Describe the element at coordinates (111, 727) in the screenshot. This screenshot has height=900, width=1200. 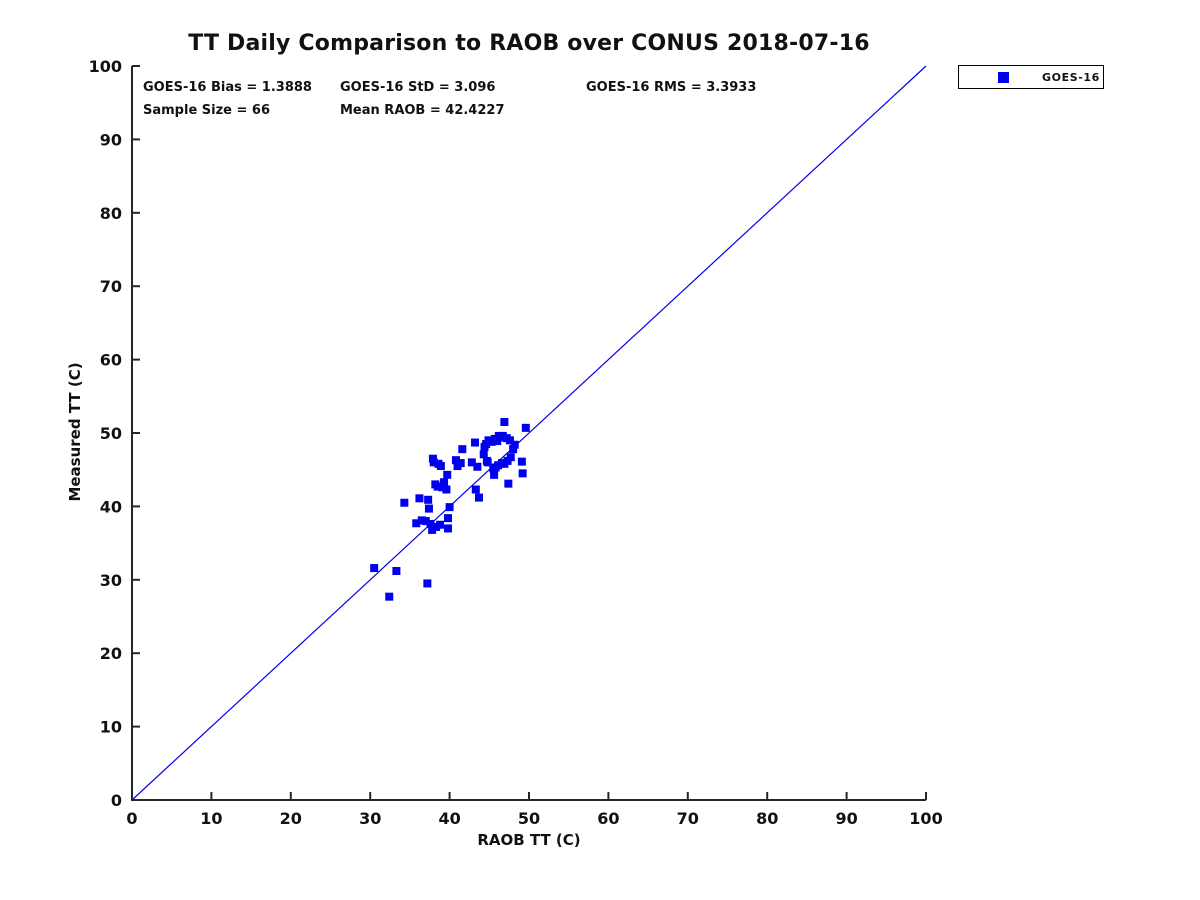
I see `y-tick-label: 10` at that location.